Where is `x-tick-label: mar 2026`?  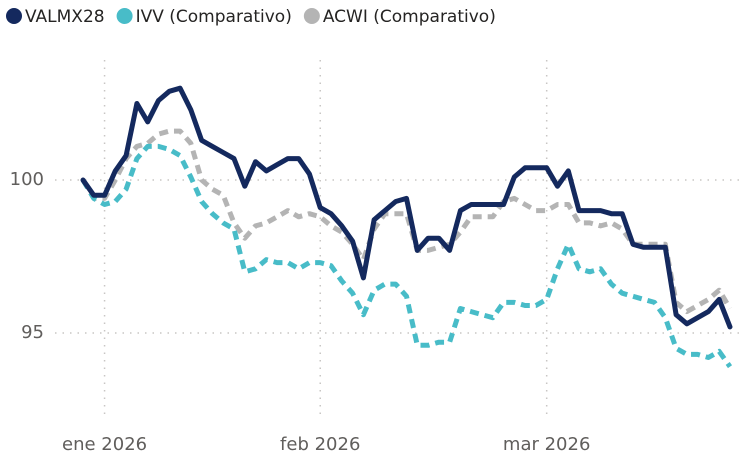 x-tick-label: mar 2026 is located at coordinates (547, 444).